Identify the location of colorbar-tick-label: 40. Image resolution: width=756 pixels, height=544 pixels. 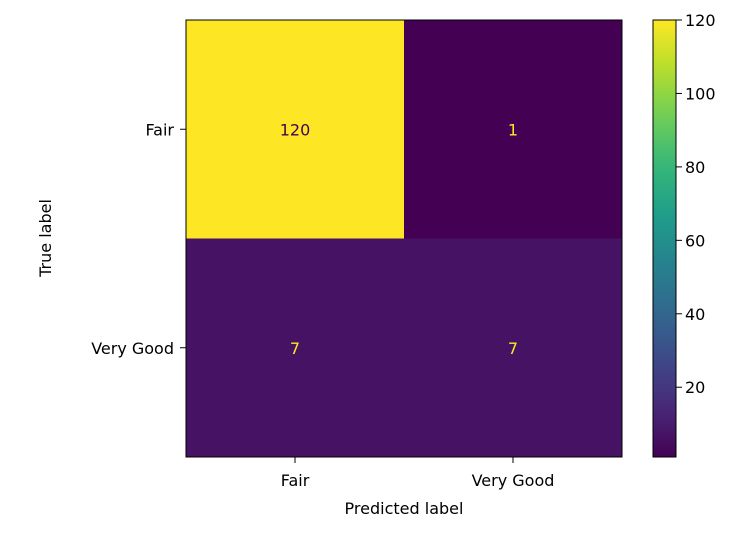
(695, 314).